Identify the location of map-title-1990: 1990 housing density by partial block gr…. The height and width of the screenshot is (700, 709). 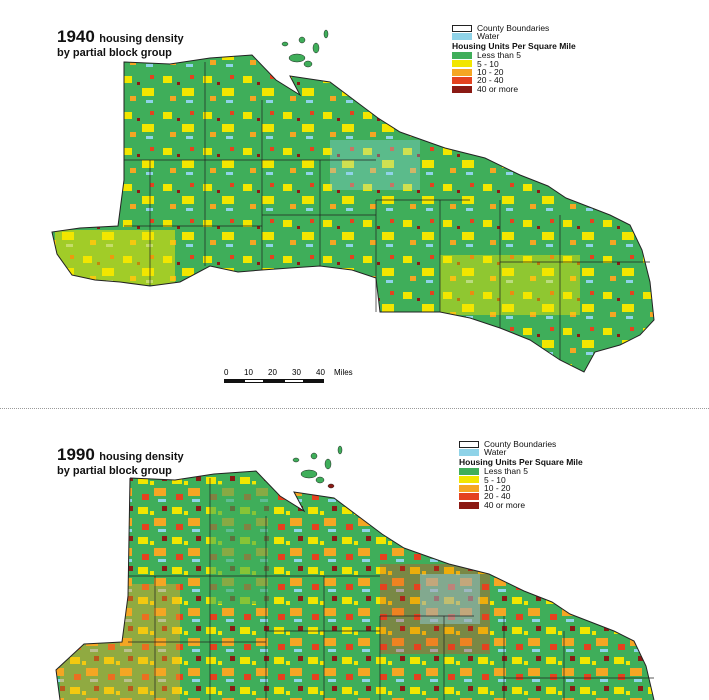
(120, 461).